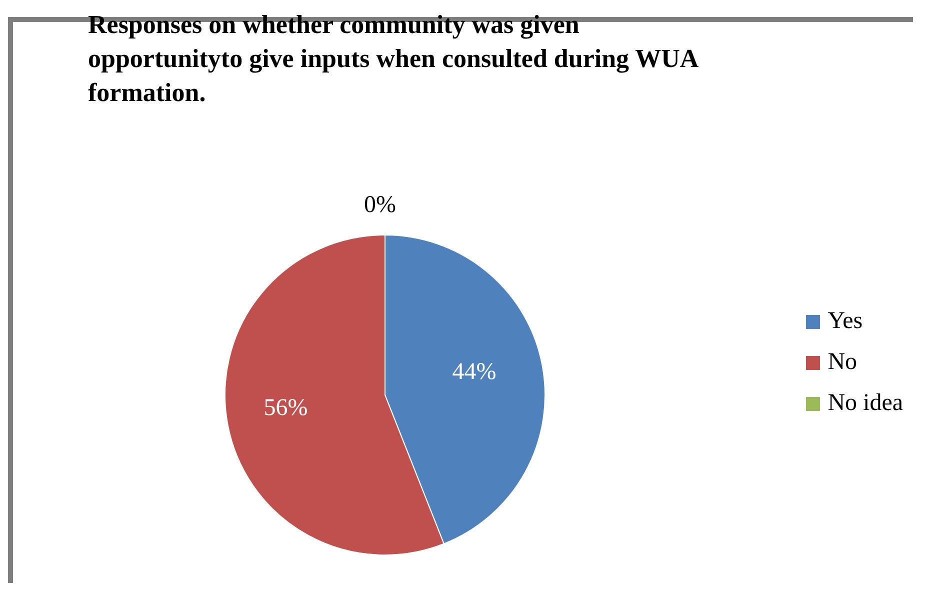 The image size is (925, 594). What do you see at coordinates (393, 59) in the screenshot?
I see `chart-title: Responses on whether community was given opportunityto give inputs when consulted during WUA formation.` at bounding box center [393, 59].